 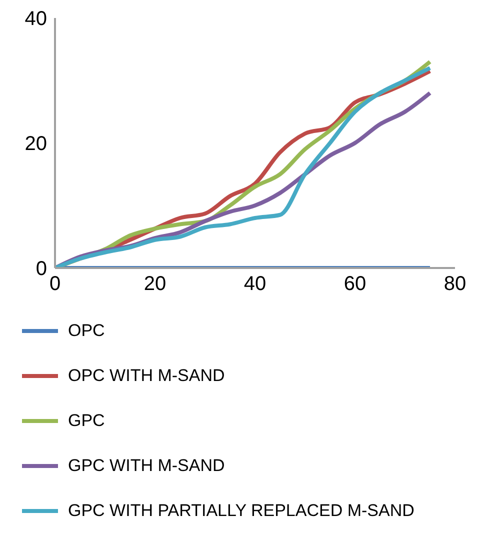 I want to click on legend-label: GPC, so click(x=86, y=420).